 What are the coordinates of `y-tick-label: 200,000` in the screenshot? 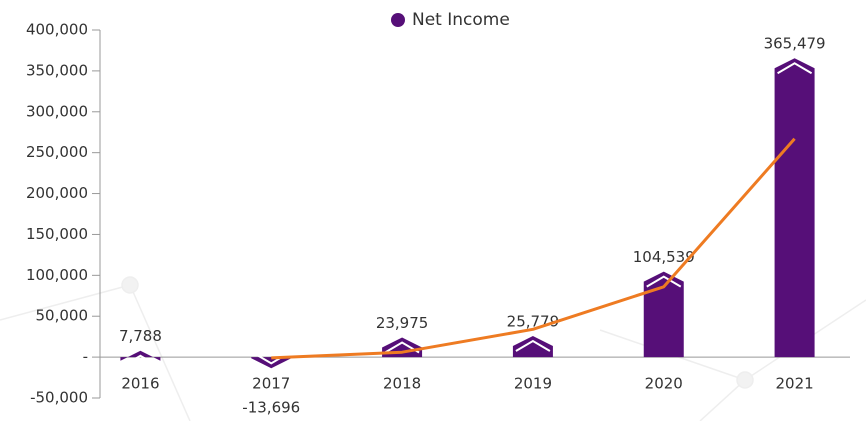 It's located at (57, 193).